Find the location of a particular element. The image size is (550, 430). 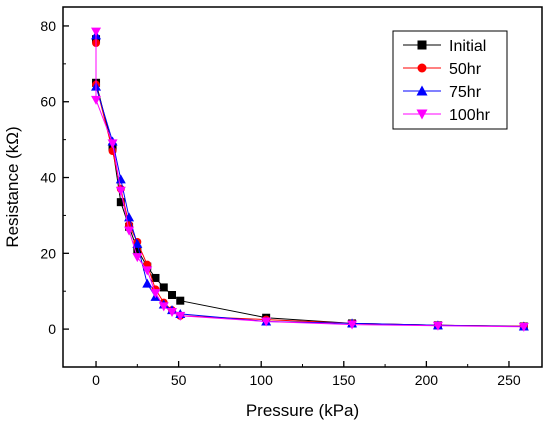

x-tick-label: 0 is located at coordinates (96, 380).